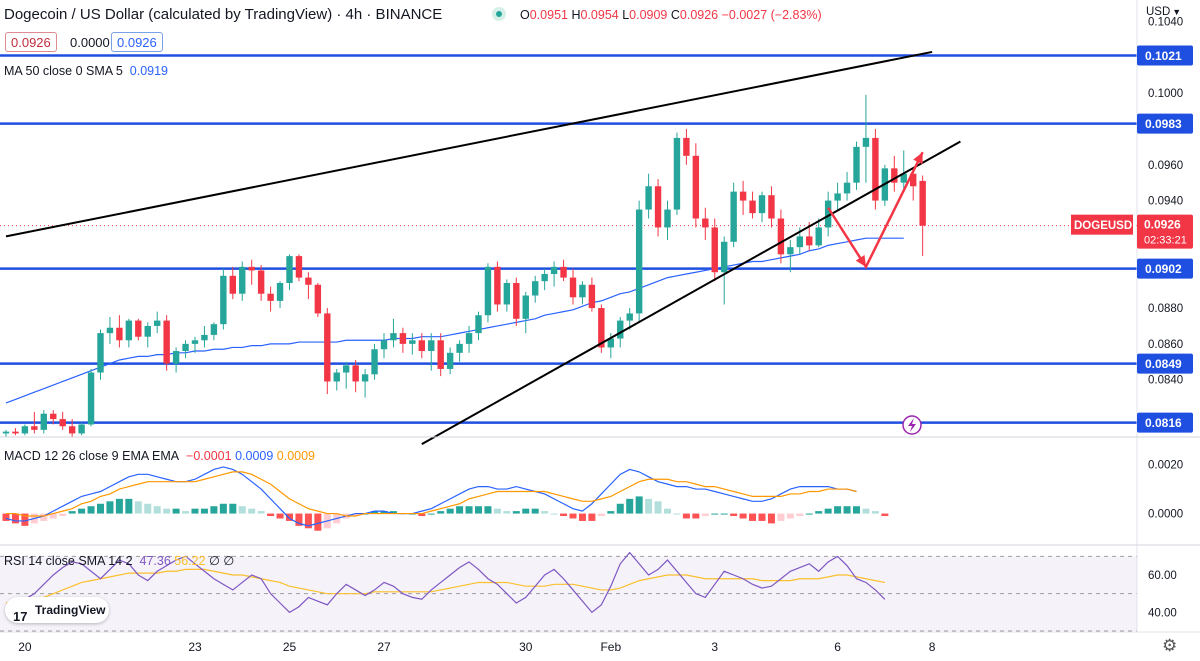 The image size is (1200, 661). I want to click on market-status-icon, so click(499, 14).